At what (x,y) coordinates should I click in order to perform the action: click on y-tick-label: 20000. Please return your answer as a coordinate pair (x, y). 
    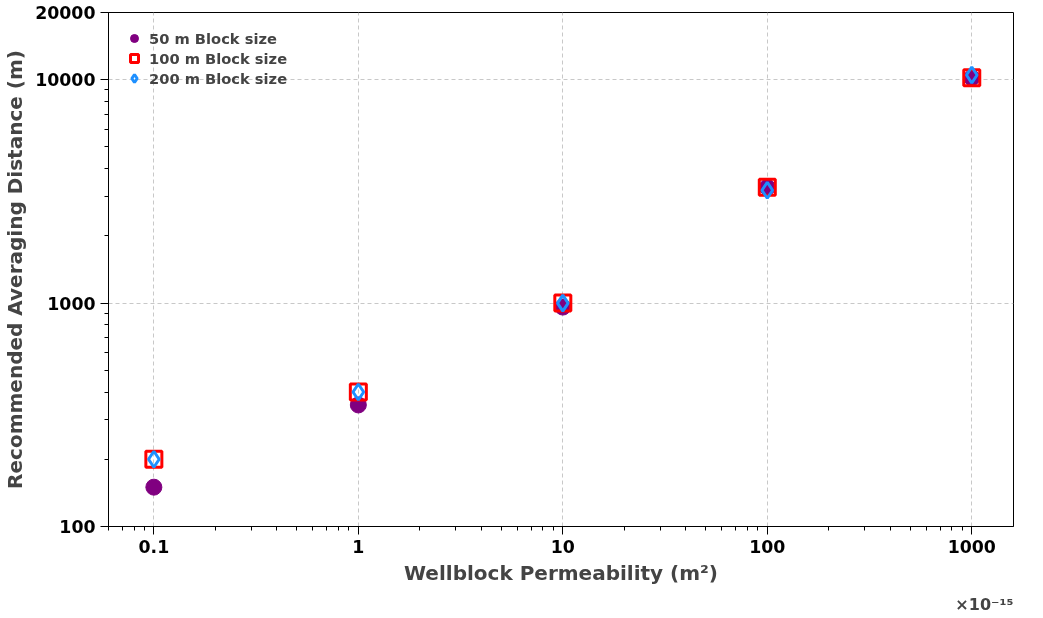
    Looking at the image, I should click on (65, 13).